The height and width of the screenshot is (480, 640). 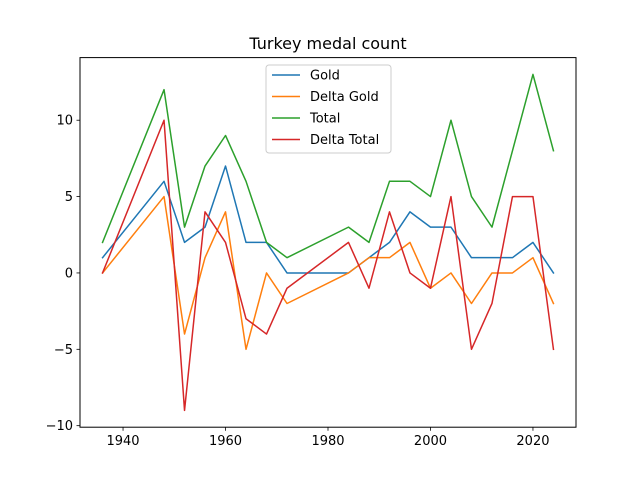 I want to click on legend-box, so click(x=328, y=109).